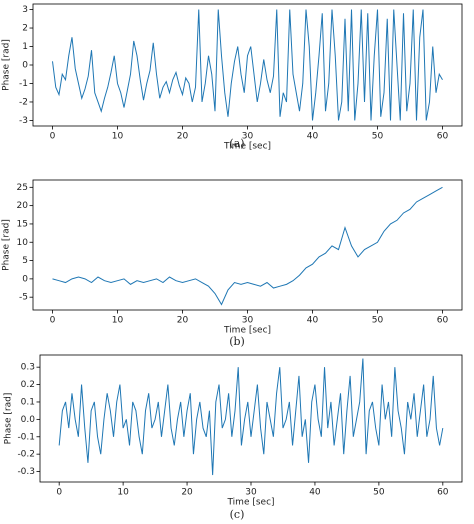  What do you see at coordinates (23, 102) in the screenshot?
I see `y-tick-label: -2` at bounding box center [23, 102].